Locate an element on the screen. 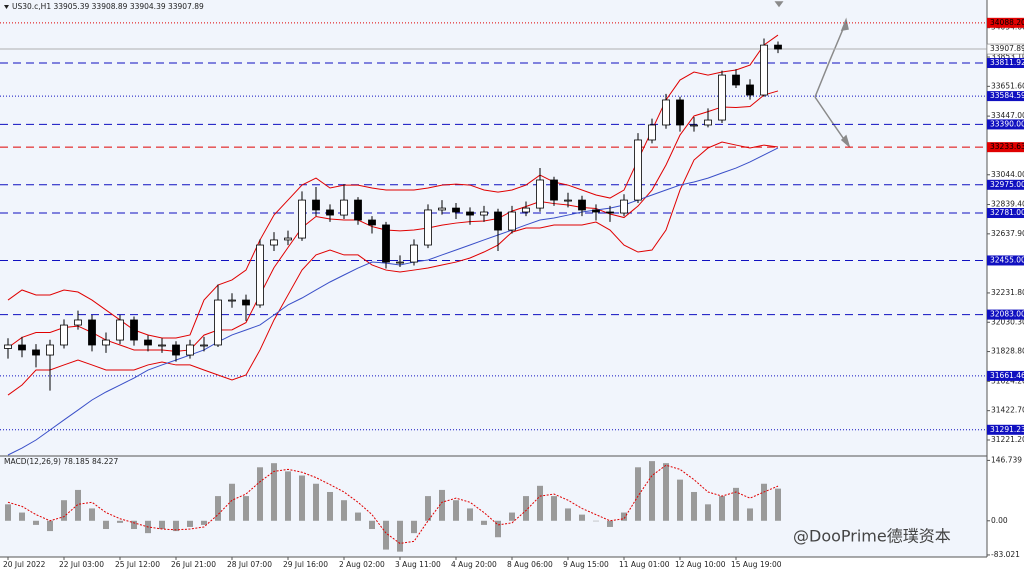 The height and width of the screenshot is (573, 1024). y-tick-label: 33853.10 is located at coordinates (1007, 56).